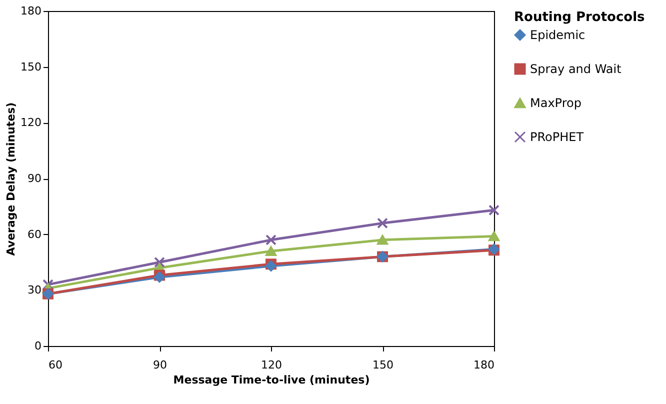  Describe the element at coordinates (38, 346) in the screenshot. I see `y-tick-label: 0` at that location.